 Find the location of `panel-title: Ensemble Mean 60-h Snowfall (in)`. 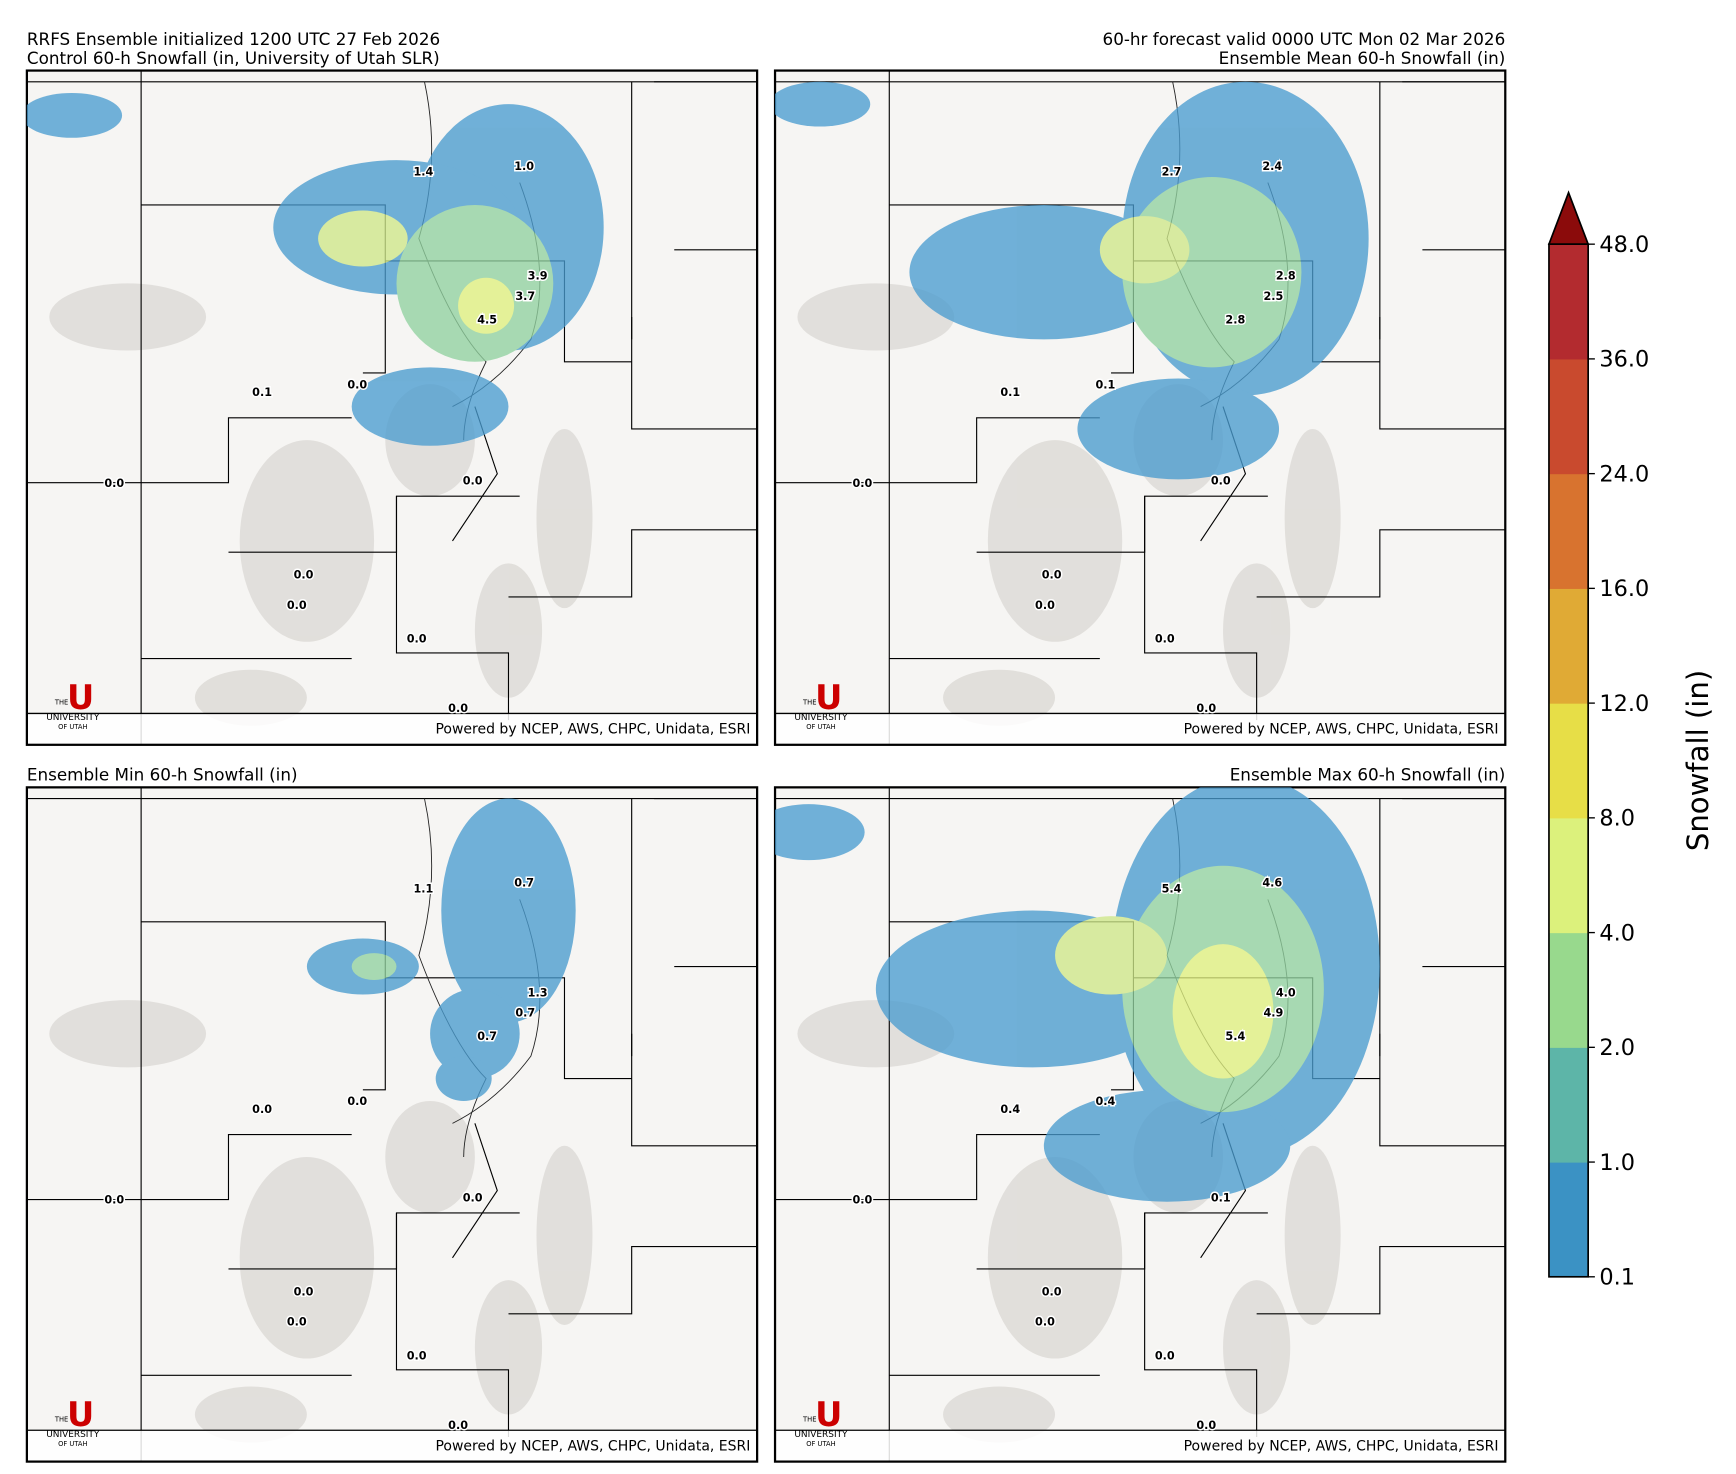

panel-title: Ensemble Mean 60-h Snowfall (in) is located at coordinates (1362, 58).